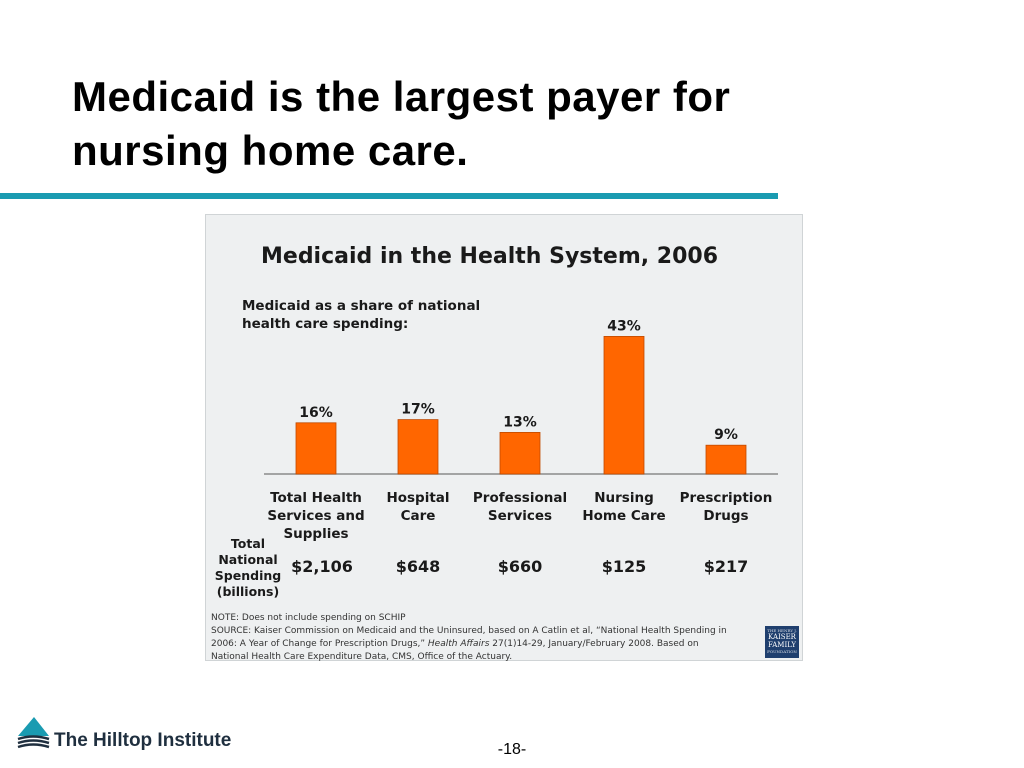 The height and width of the screenshot is (768, 1024). I want to click on hilltop-institute-name: The Hilltop Institute, so click(143, 740).